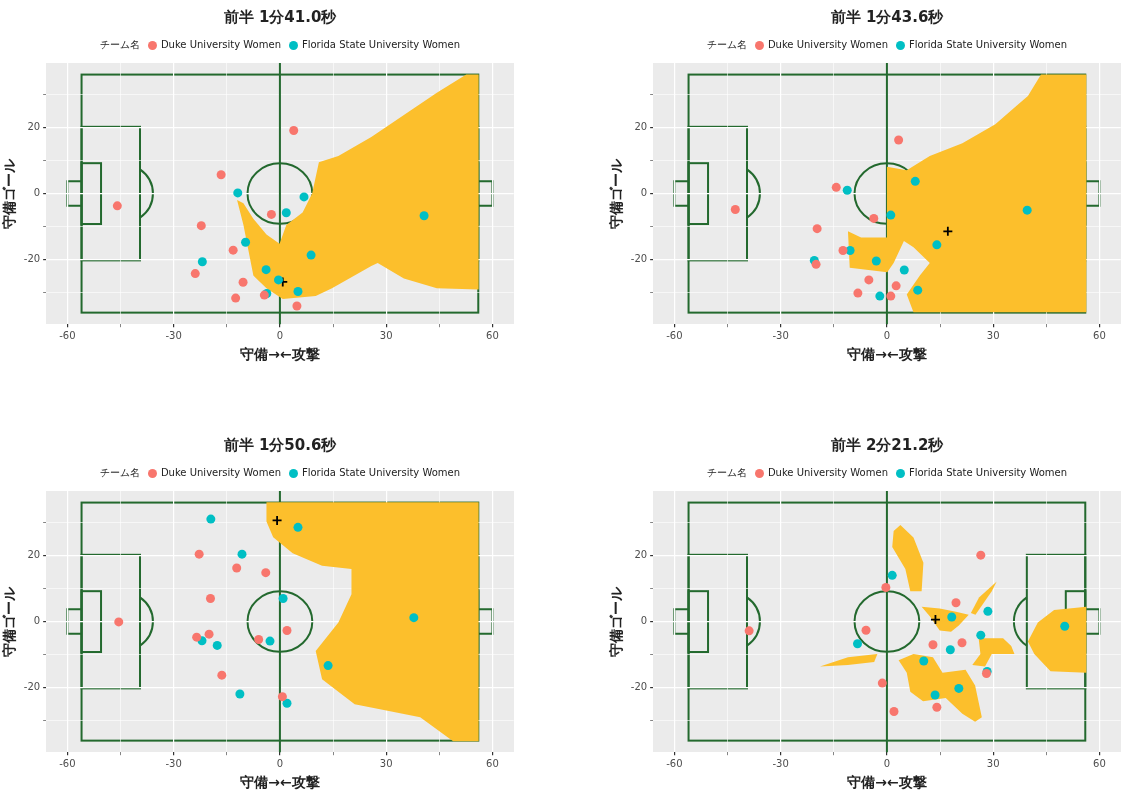 The height and width of the screenshot is (800, 1130). What do you see at coordinates (280, 354) in the screenshot?
I see `x-axis-title: 守備→←攻撃` at bounding box center [280, 354].